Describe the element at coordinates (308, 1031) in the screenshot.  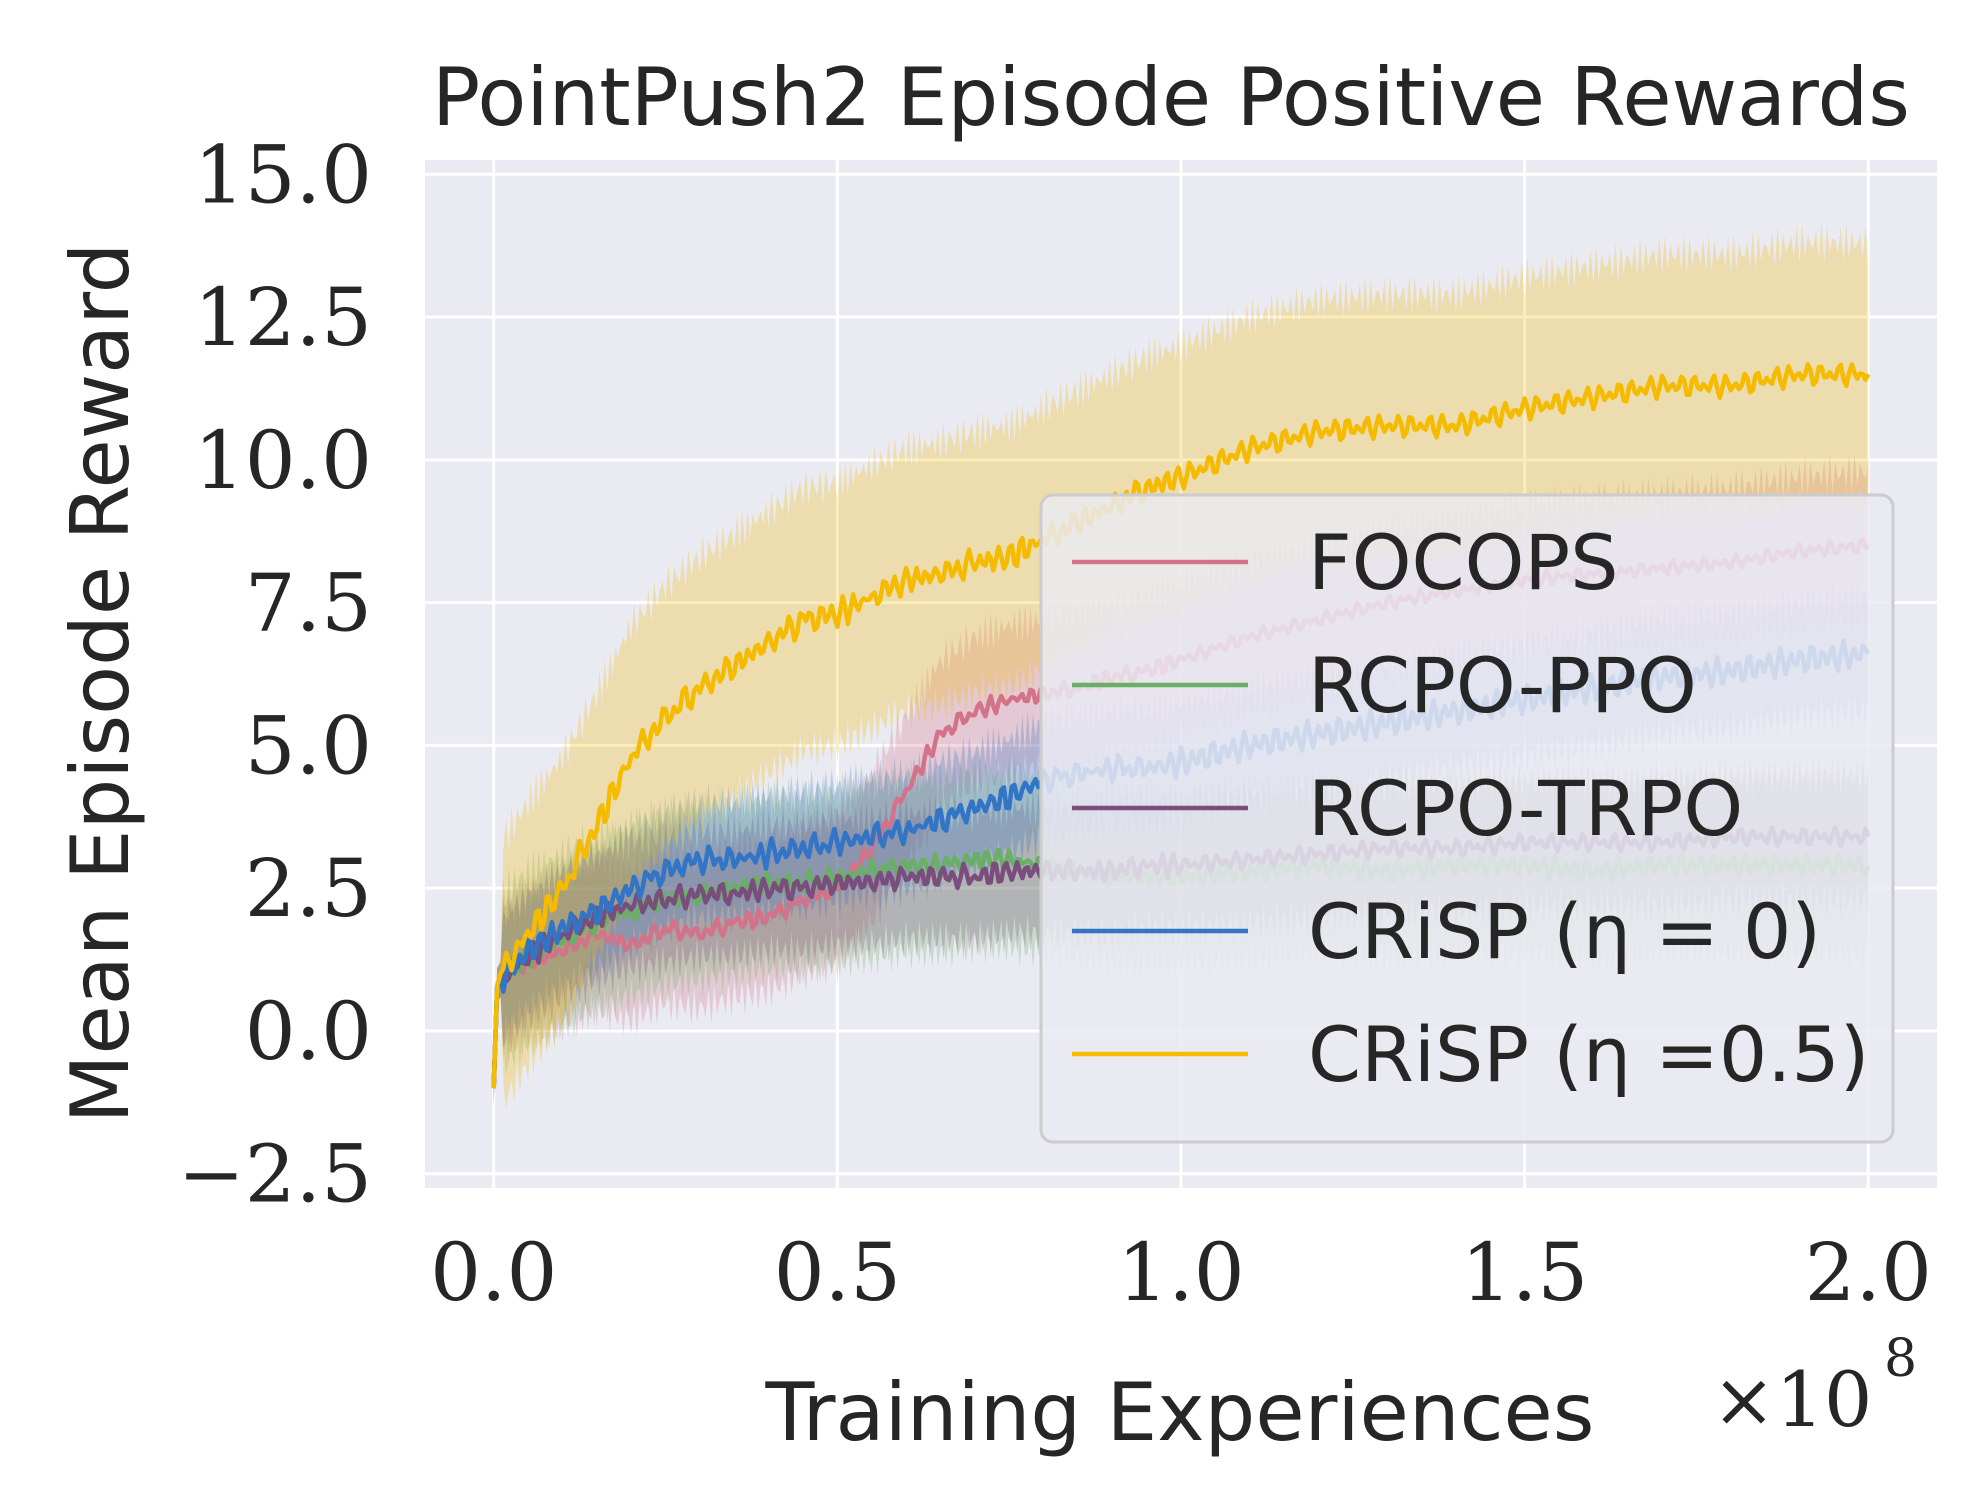
I see `y-tick-label: 0.0` at that location.